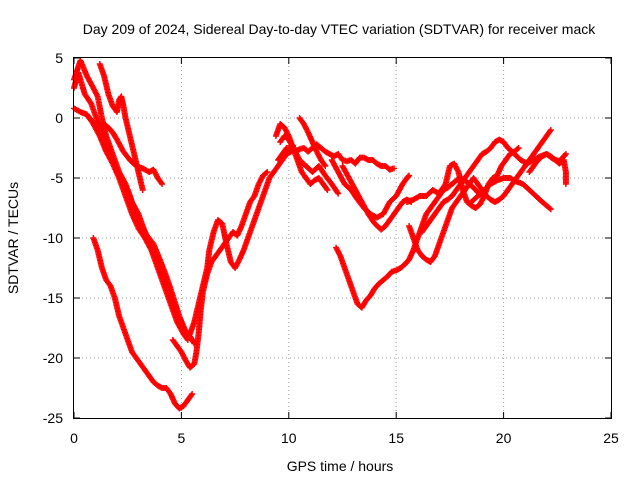 The height and width of the screenshot is (480, 640). I want to click on y-tick-label: -10, so click(53, 238).